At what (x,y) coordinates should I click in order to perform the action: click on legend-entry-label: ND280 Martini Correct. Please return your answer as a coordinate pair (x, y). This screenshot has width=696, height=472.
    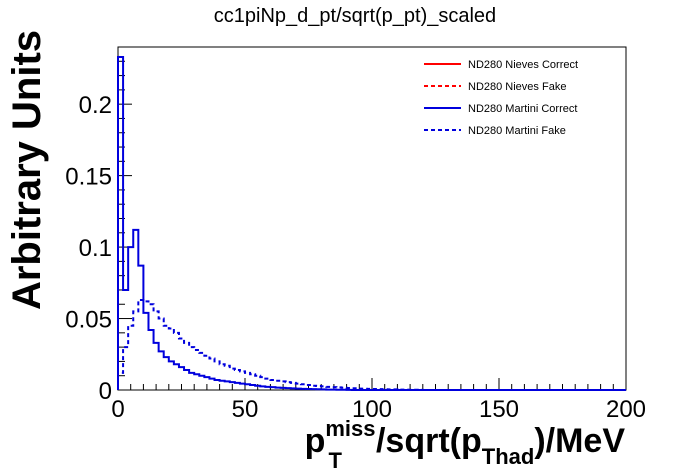
    Looking at the image, I should click on (522, 109).